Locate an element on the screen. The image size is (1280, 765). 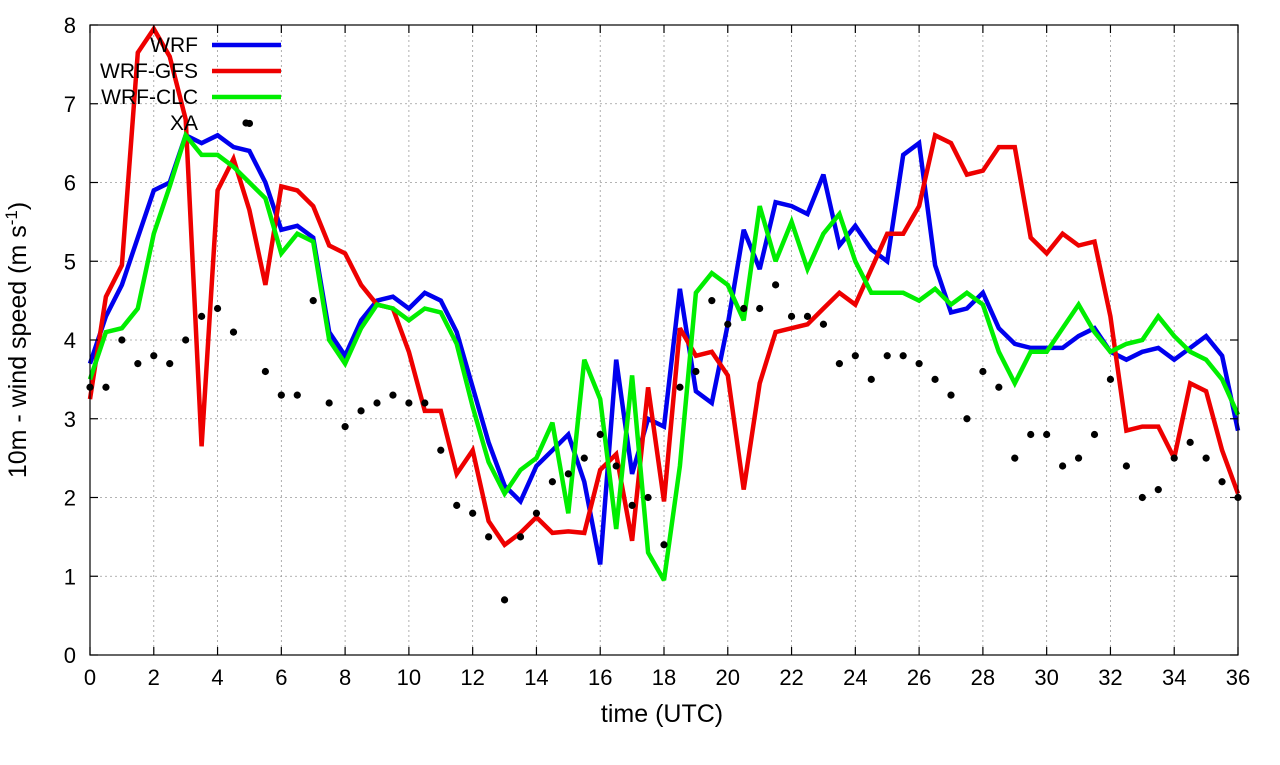
x-tick-label: 12 is located at coordinates (472, 677).